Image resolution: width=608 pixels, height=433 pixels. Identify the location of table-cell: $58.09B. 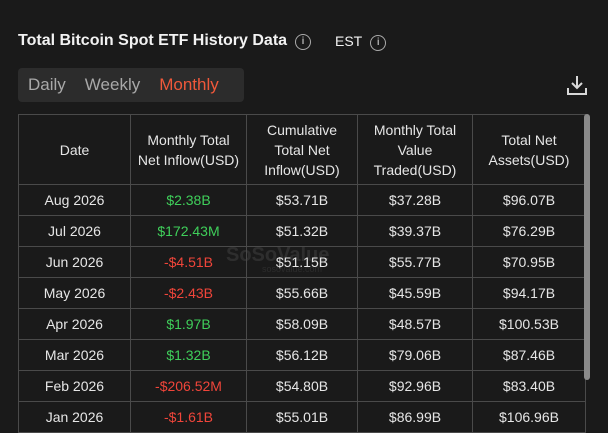
(302, 324).